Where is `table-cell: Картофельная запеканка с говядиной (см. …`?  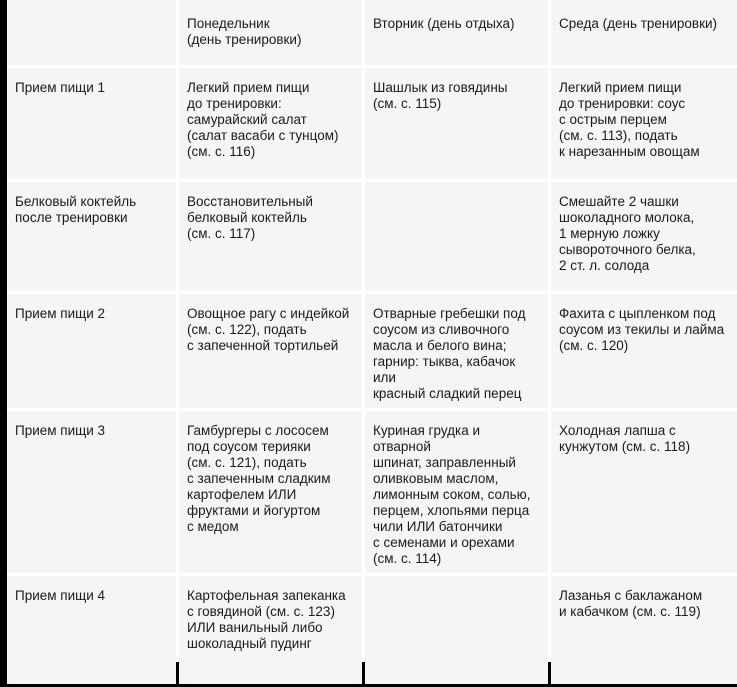 table-cell: Картофельная запеканка с говядиной (см. … is located at coordinates (270, 630).